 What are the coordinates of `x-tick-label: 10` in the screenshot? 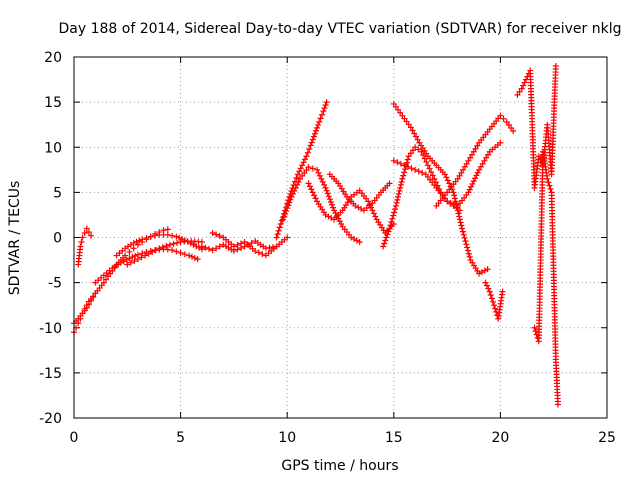 It's located at (287, 438).